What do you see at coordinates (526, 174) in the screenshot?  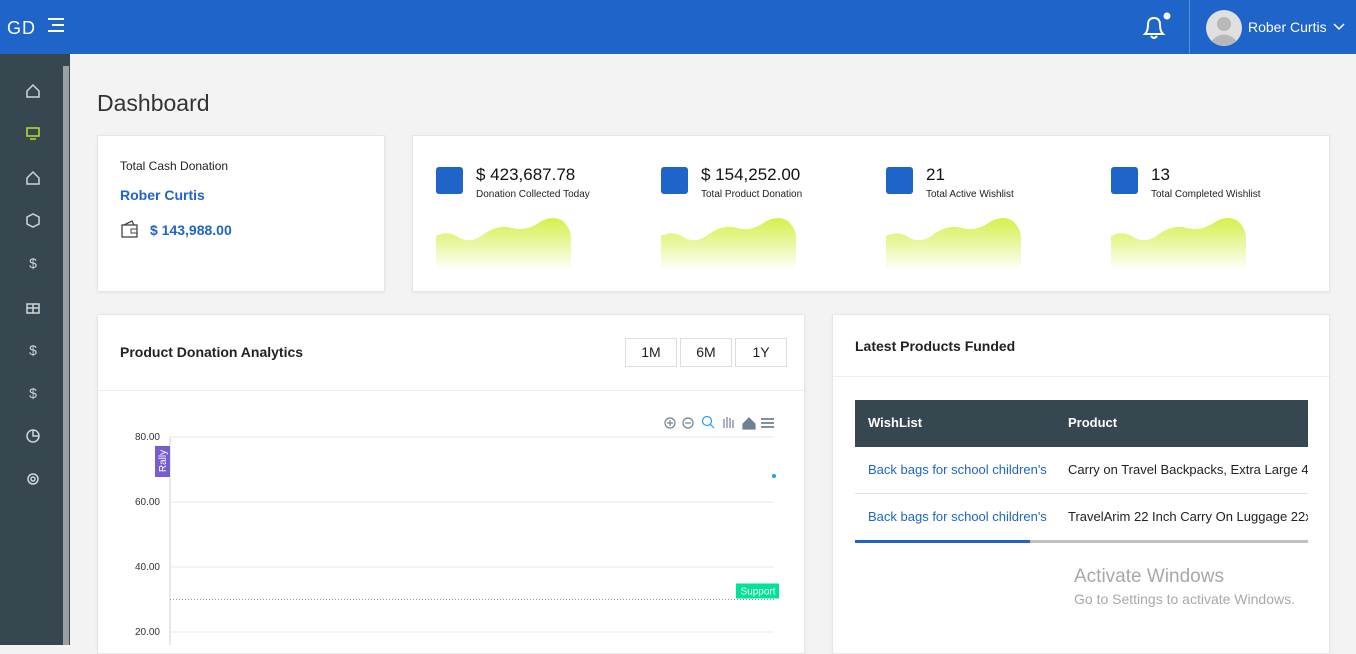 I see `stat-value: $ 423,687.78` at bounding box center [526, 174].